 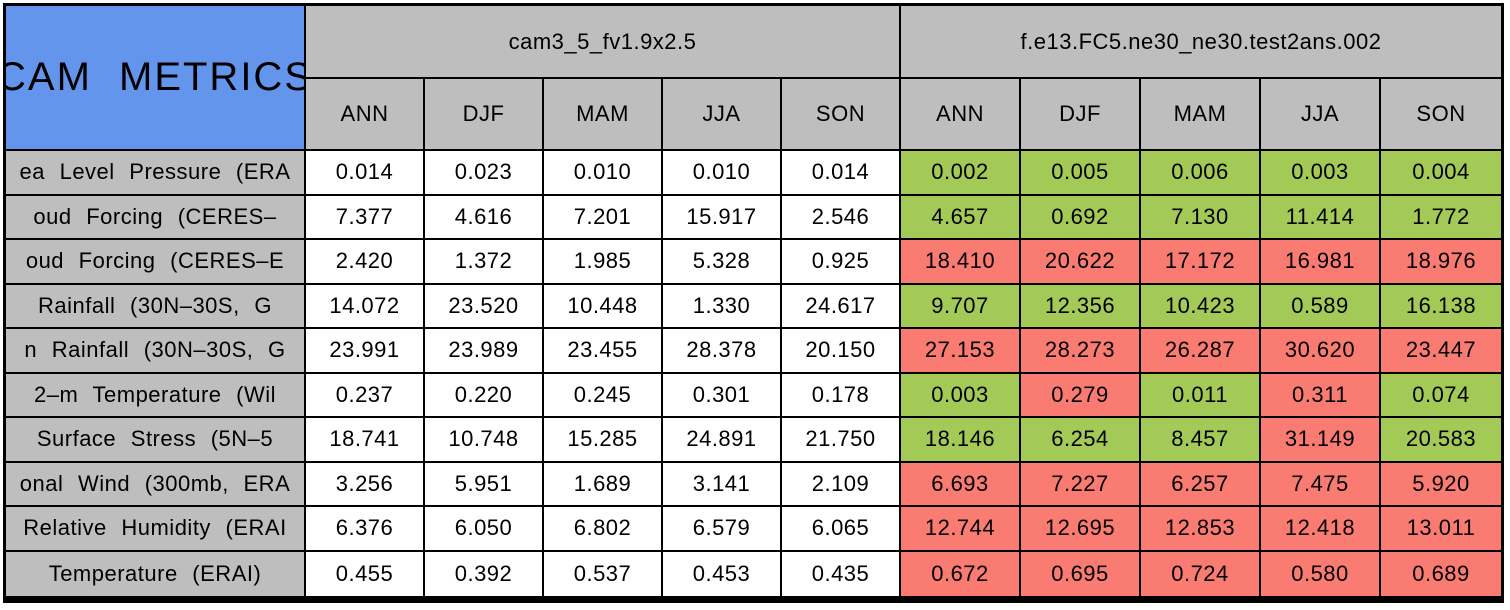 What do you see at coordinates (1201, 173) in the screenshot?
I see `metric-value-cell: 0.006` at bounding box center [1201, 173].